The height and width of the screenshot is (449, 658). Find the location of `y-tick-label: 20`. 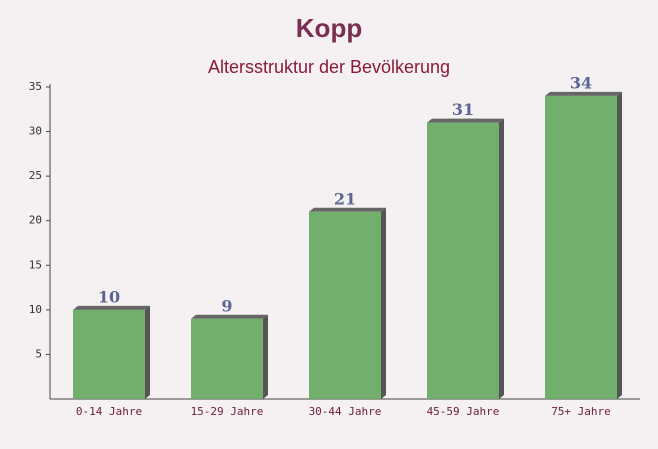

y-tick-label: 20 is located at coordinates (35, 220).